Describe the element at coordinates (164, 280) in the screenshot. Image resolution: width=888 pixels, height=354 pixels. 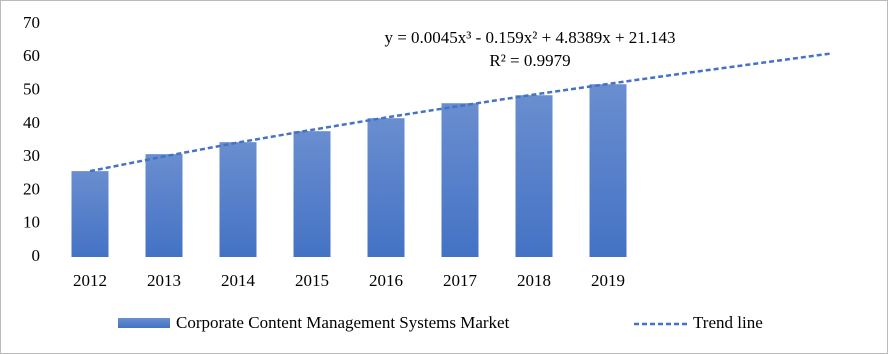
I see `x-tick-label: 2013` at that location.